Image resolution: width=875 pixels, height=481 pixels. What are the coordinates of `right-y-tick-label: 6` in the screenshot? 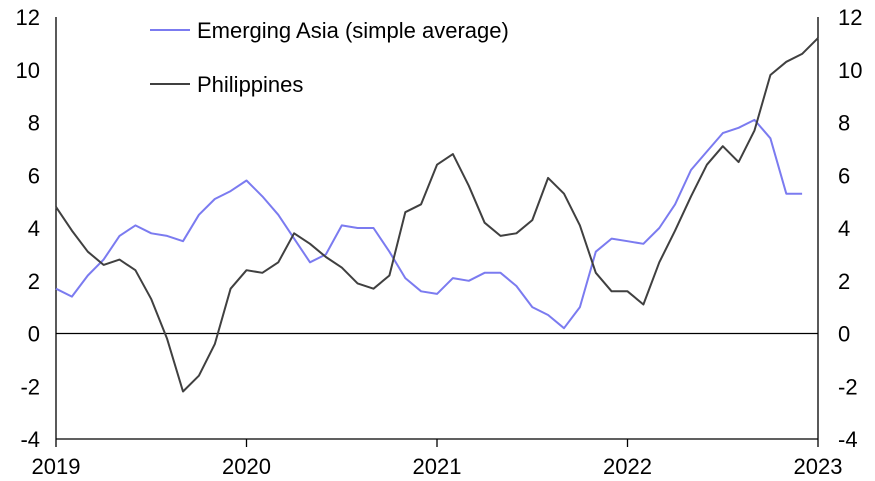 It's located at (844, 175).